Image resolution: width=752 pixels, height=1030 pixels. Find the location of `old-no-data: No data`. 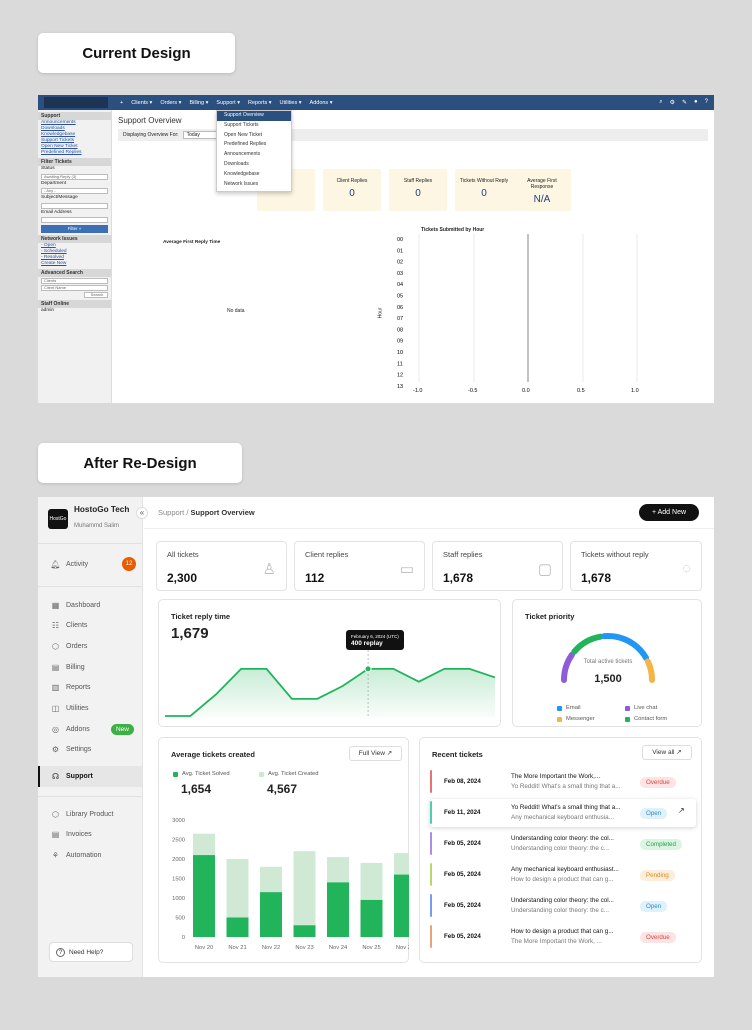

old-no-data: No data is located at coordinates (236, 311).